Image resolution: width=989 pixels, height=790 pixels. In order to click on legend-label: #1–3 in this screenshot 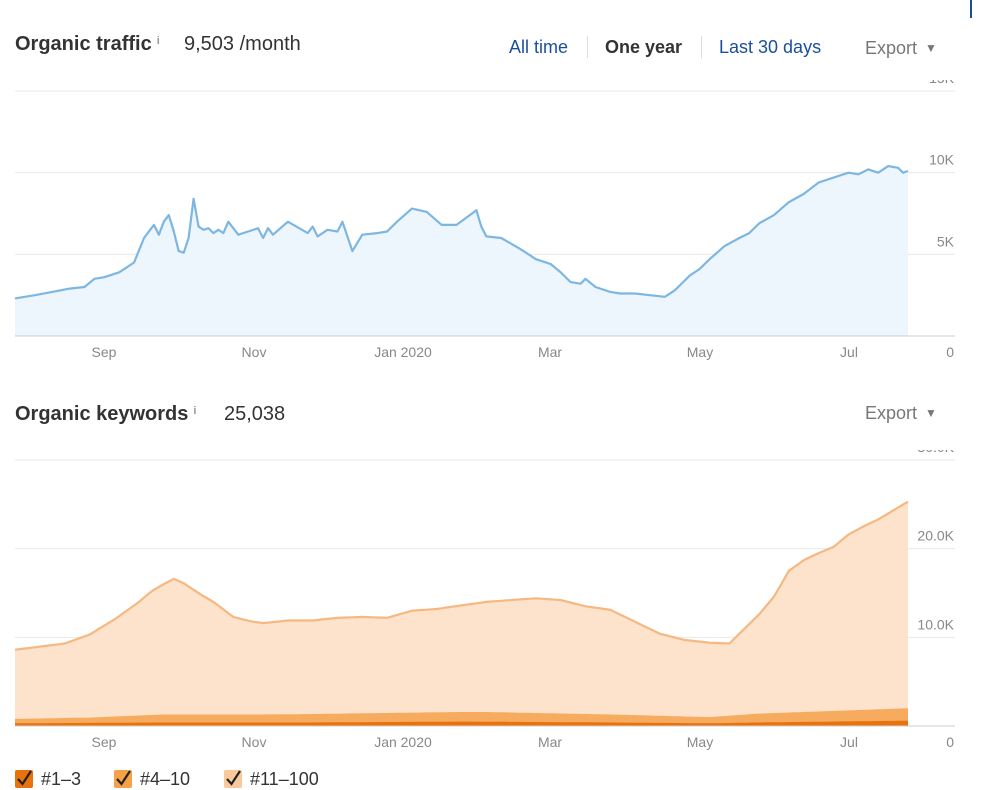, I will do `click(61, 778)`.